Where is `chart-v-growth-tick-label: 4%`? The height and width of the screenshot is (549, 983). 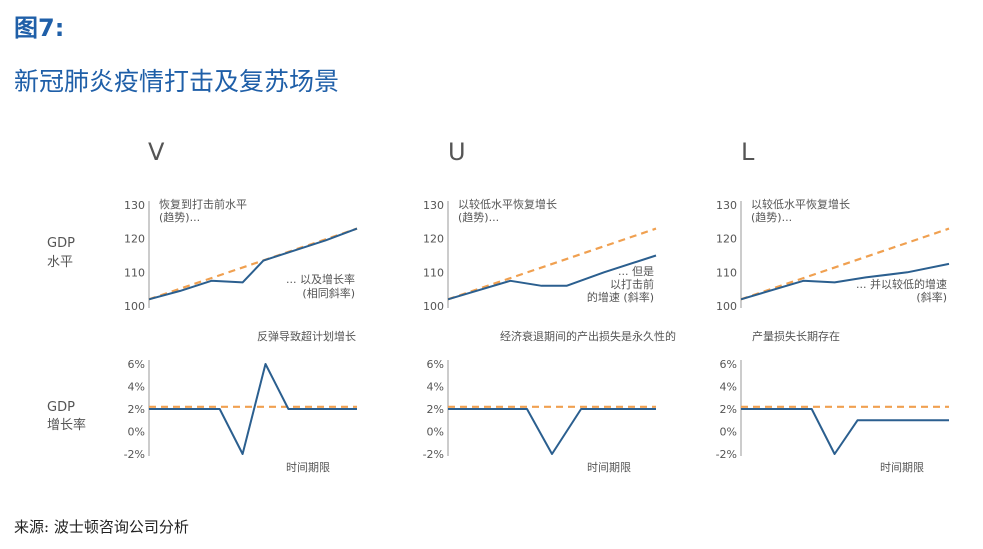 chart-v-growth-tick-label: 4% is located at coordinates (136, 387).